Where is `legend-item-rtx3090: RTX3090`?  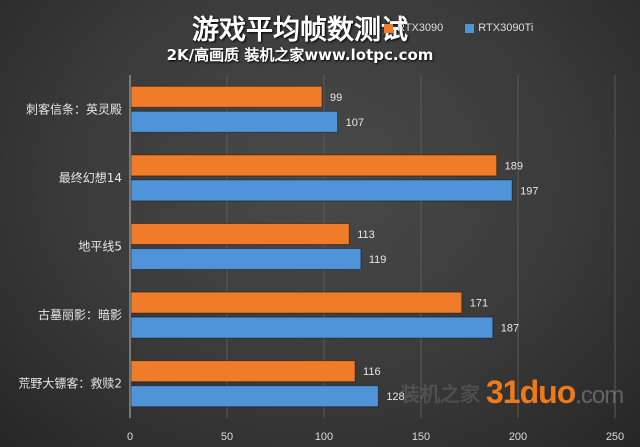
legend-item-rtx3090: RTX3090 is located at coordinates (413, 28).